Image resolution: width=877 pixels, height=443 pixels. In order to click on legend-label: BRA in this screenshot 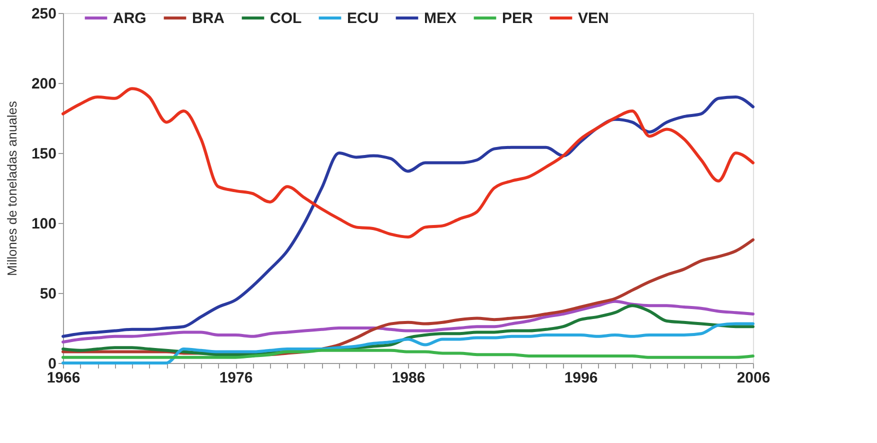, I will do `click(208, 18)`.